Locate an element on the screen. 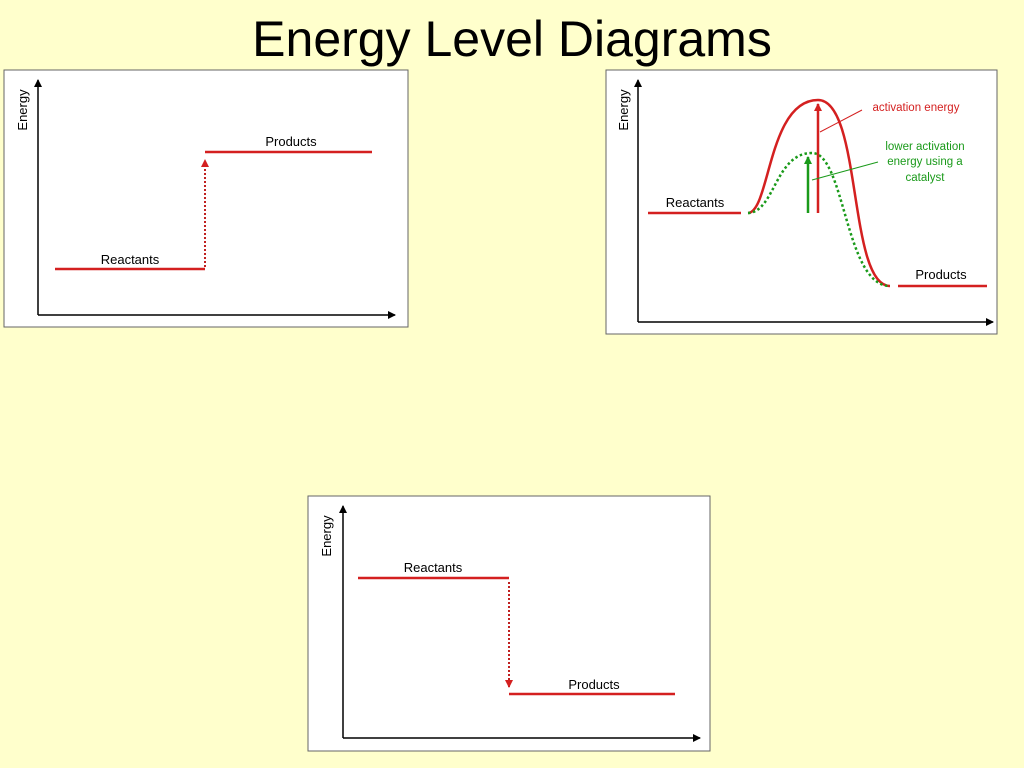 Image resolution: width=1024 pixels, height=768 pixels. panel is located at coordinates (801, 202).